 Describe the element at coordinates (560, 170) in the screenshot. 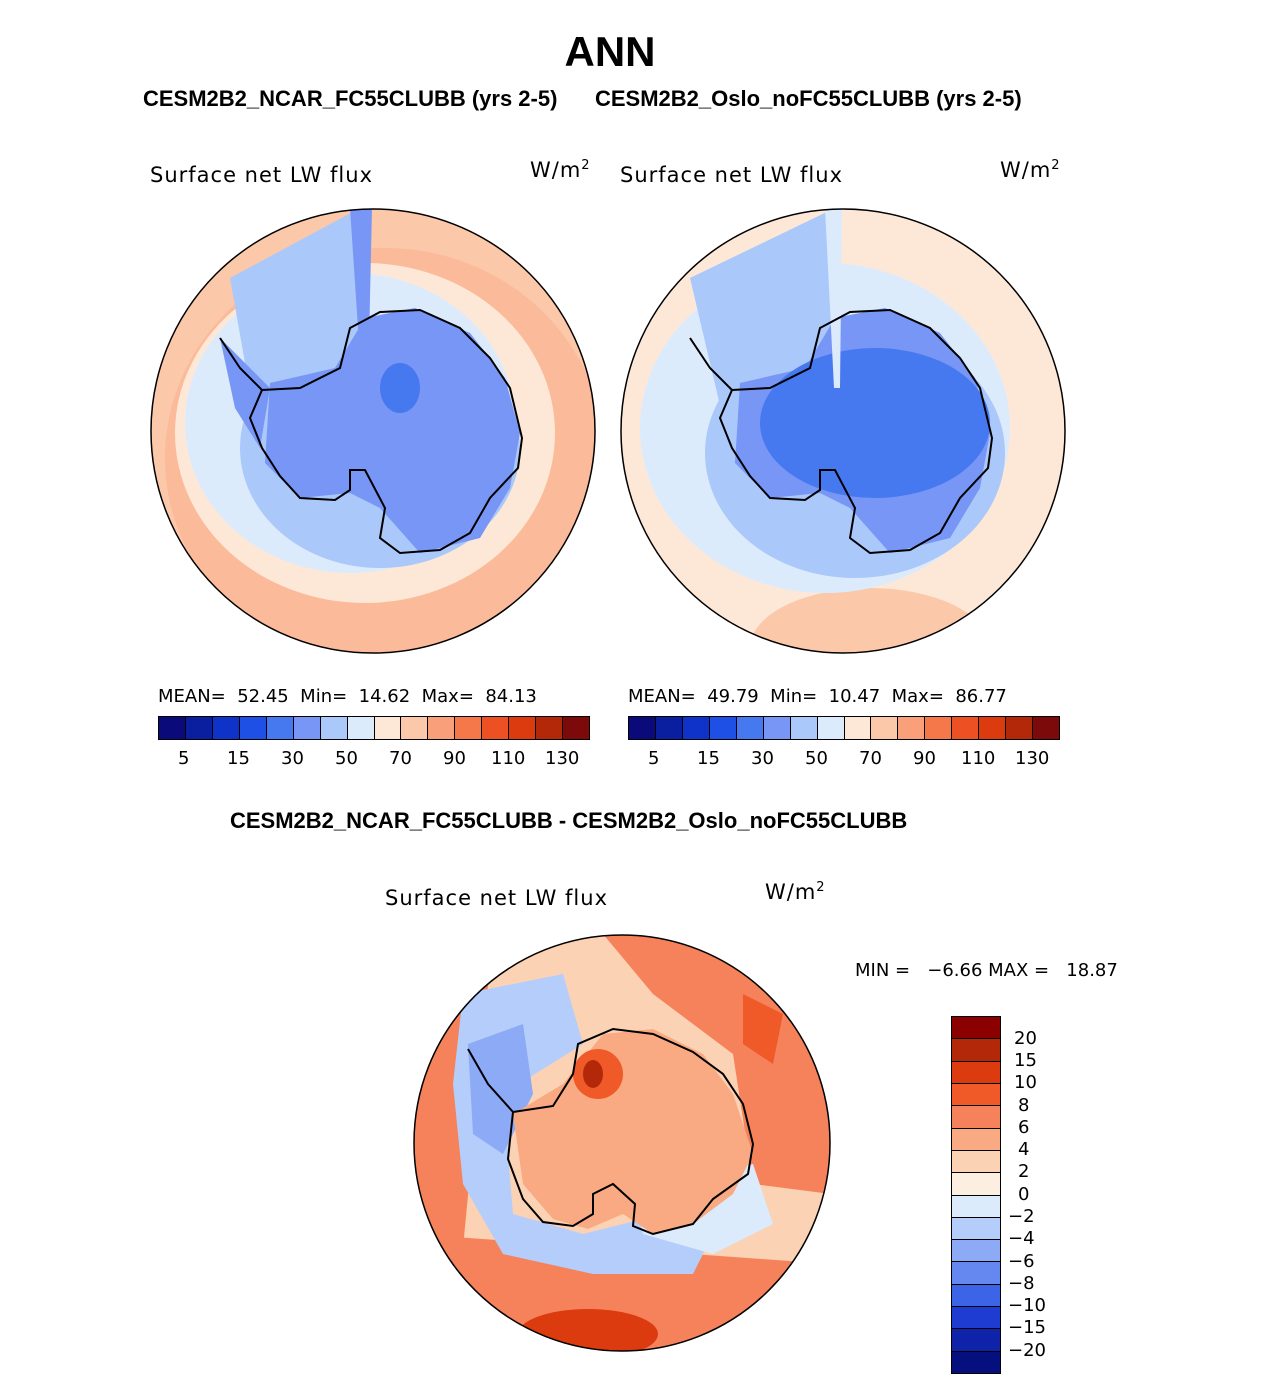

I see `panel-ncar-units: W/m2` at that location.